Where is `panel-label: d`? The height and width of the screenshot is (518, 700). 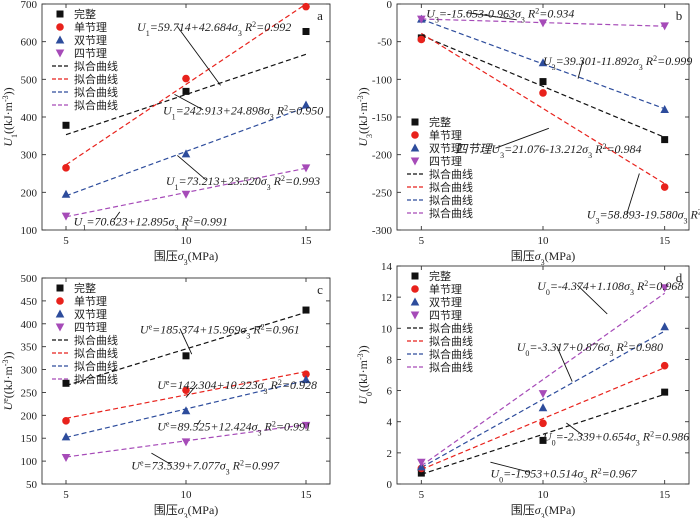
panel-label: d is located at coordinates (679, 277).